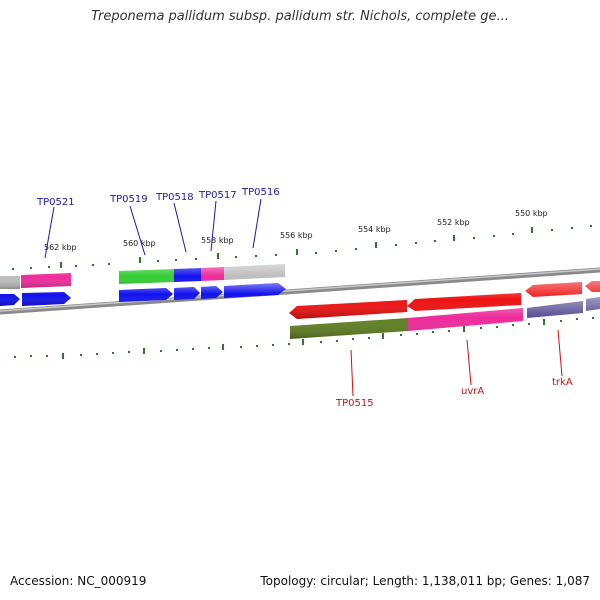  Describe the element at coordinates (444, 300) in the screenshot. I see `reverse-strand-genes` at that location.